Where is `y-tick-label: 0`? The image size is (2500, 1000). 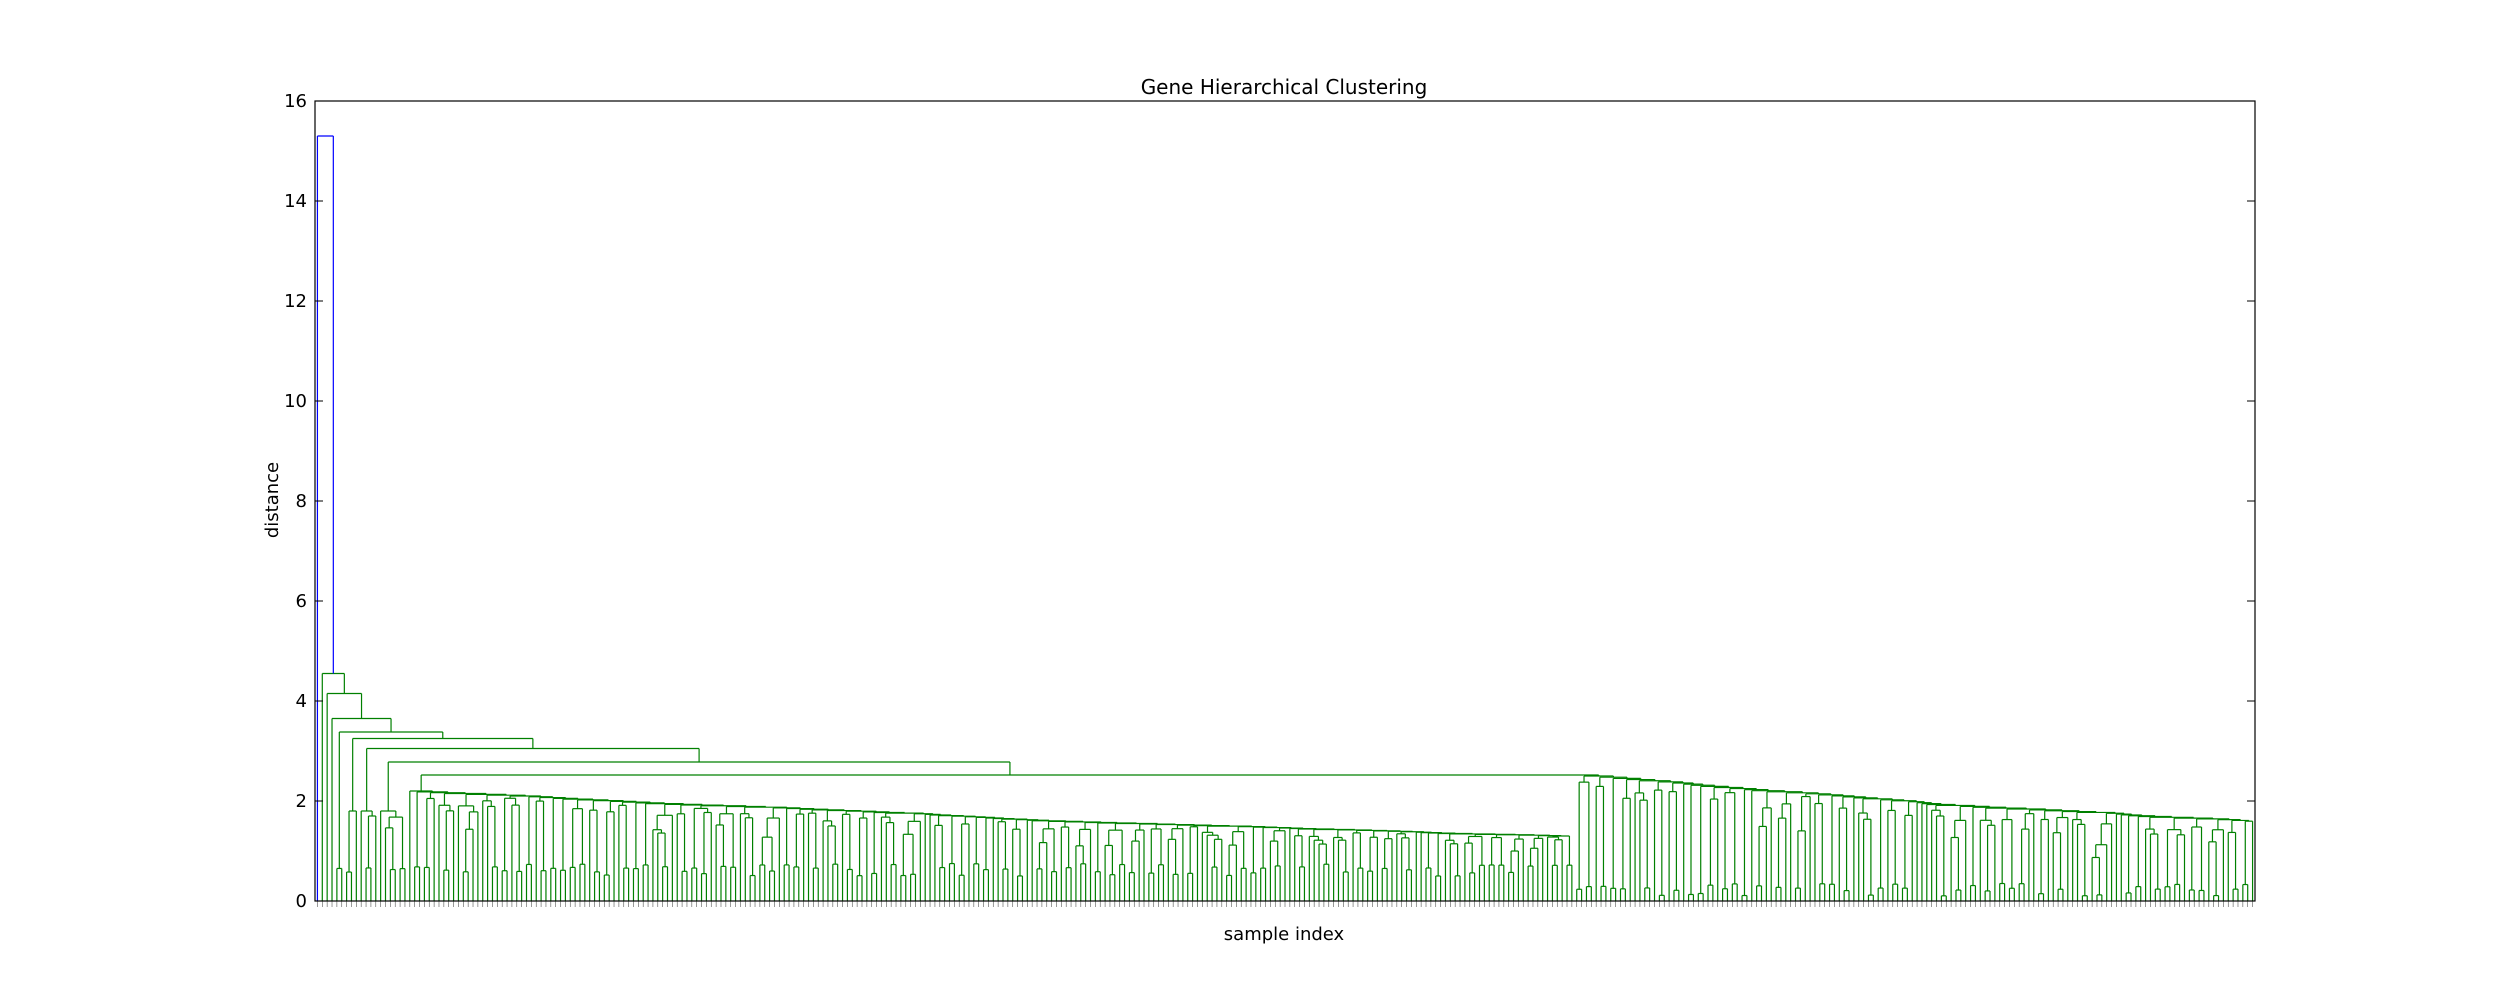
y-tick-label: 0 is located at coordinates (301, 901).